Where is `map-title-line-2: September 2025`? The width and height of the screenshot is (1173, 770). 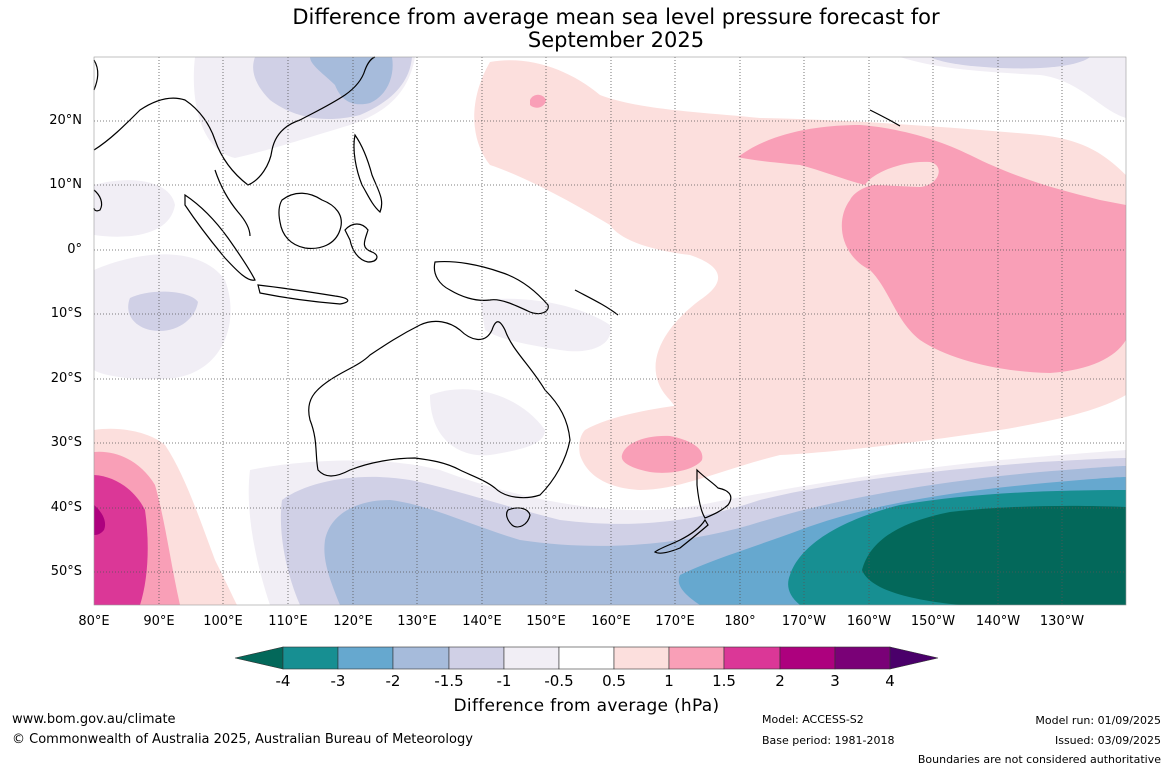
map-title-line-2: September 2025 is located at coordinates (616, 40).